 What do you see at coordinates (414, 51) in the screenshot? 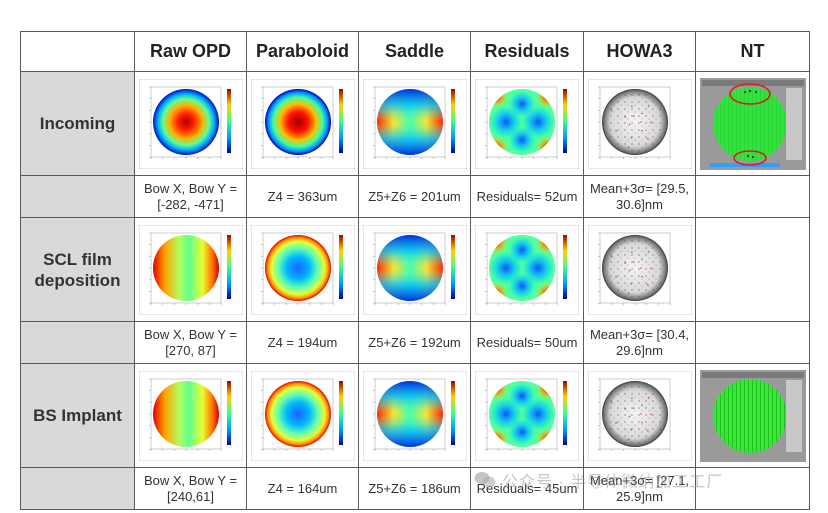
I see `col-header-saddle: Saddle` at bounding box center [414, 51].